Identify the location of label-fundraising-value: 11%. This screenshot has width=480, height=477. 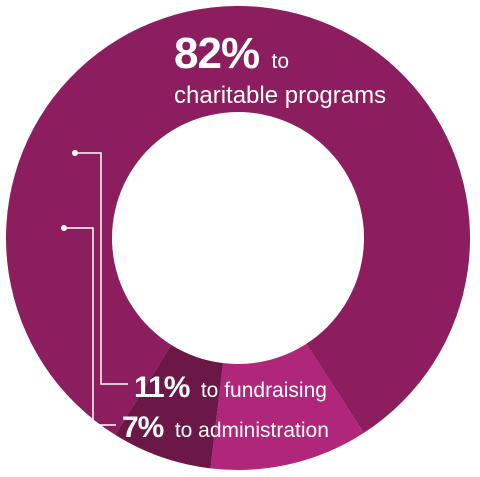
(162, 387).